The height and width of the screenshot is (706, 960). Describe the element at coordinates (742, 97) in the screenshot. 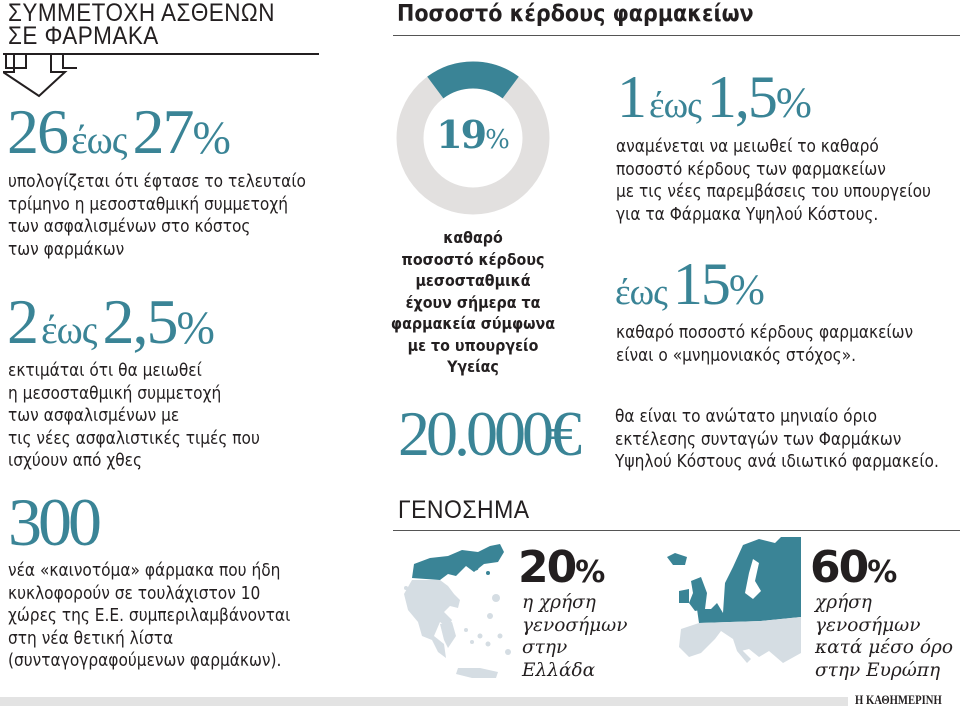

I see `stat-to: 1,5` at that location.